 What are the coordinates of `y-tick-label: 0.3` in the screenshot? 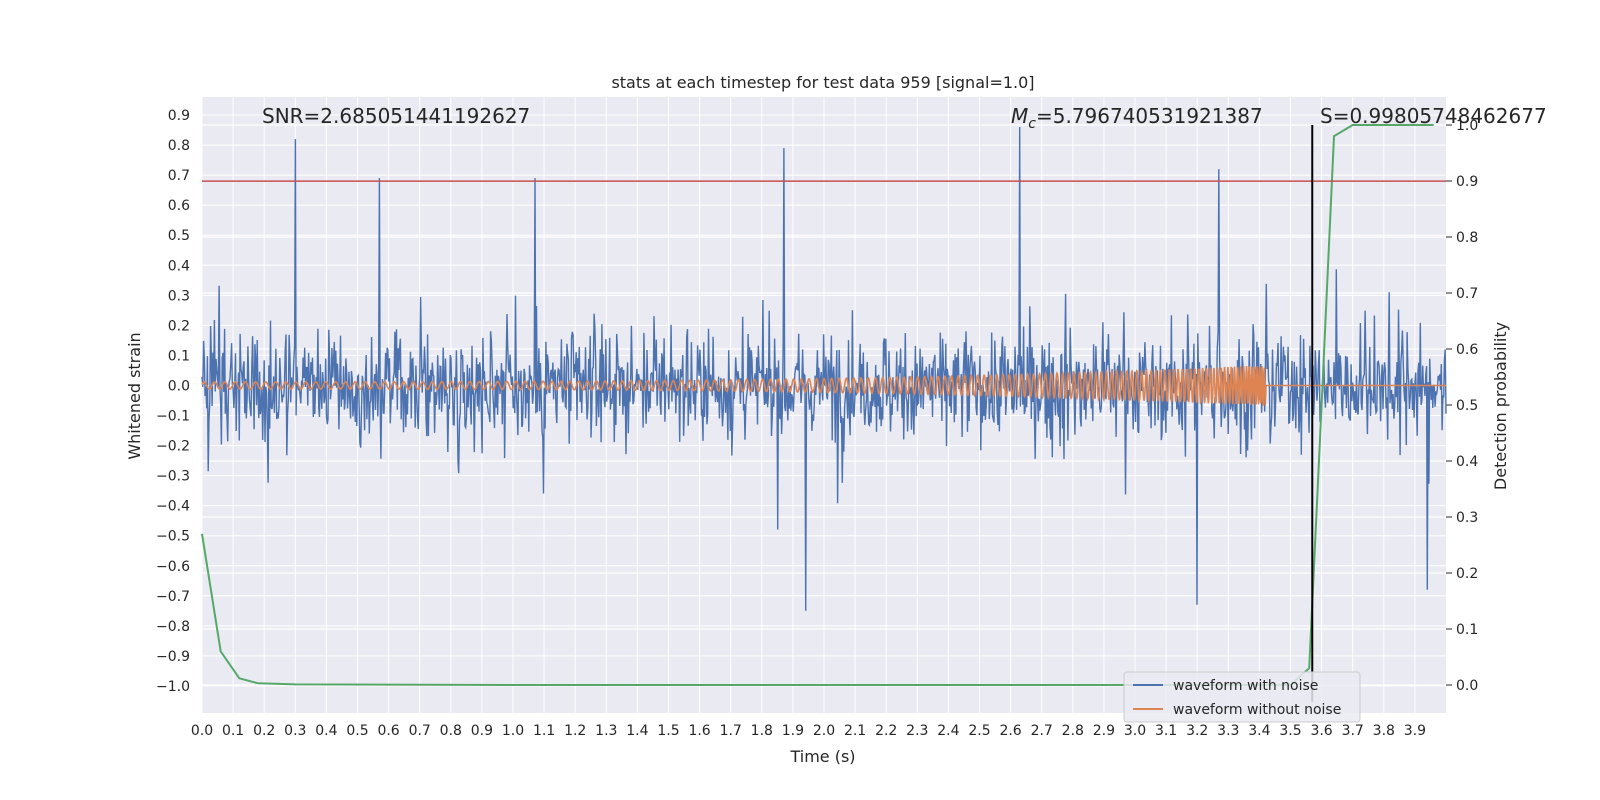 It's located at (179, 296).